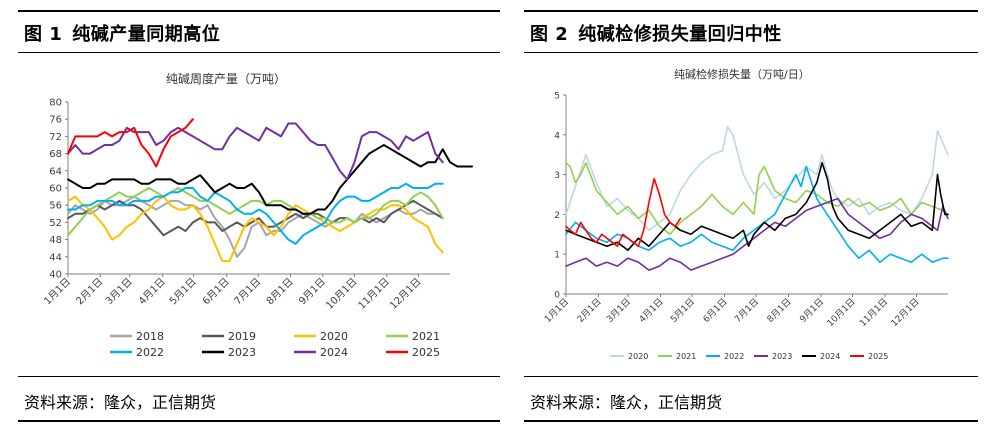 The image size is (1002, 436). I want to click on chart-title: 纯碱周度产量（万吨）, so click(226, 79).